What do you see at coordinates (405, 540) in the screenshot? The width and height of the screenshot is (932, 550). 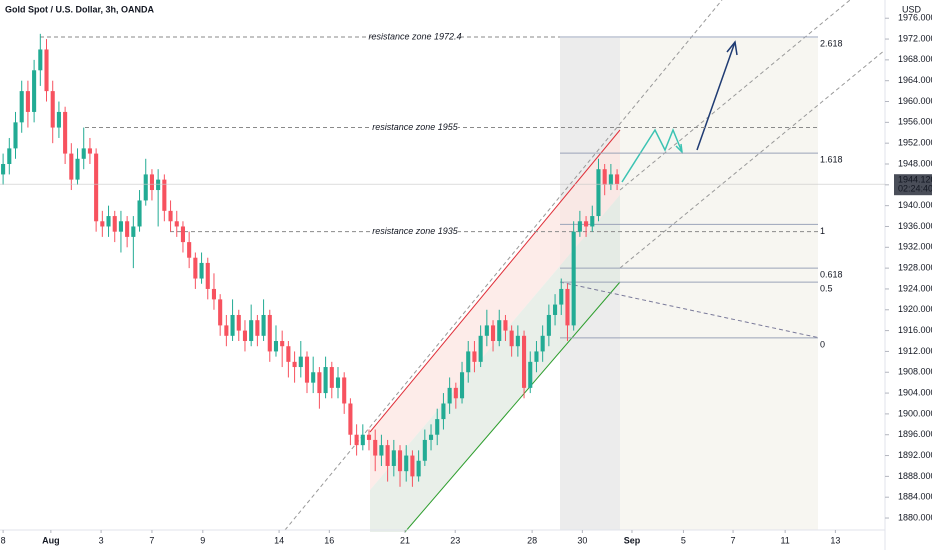 I see `x-tick-label: 21` at bounding box center [405, 540].